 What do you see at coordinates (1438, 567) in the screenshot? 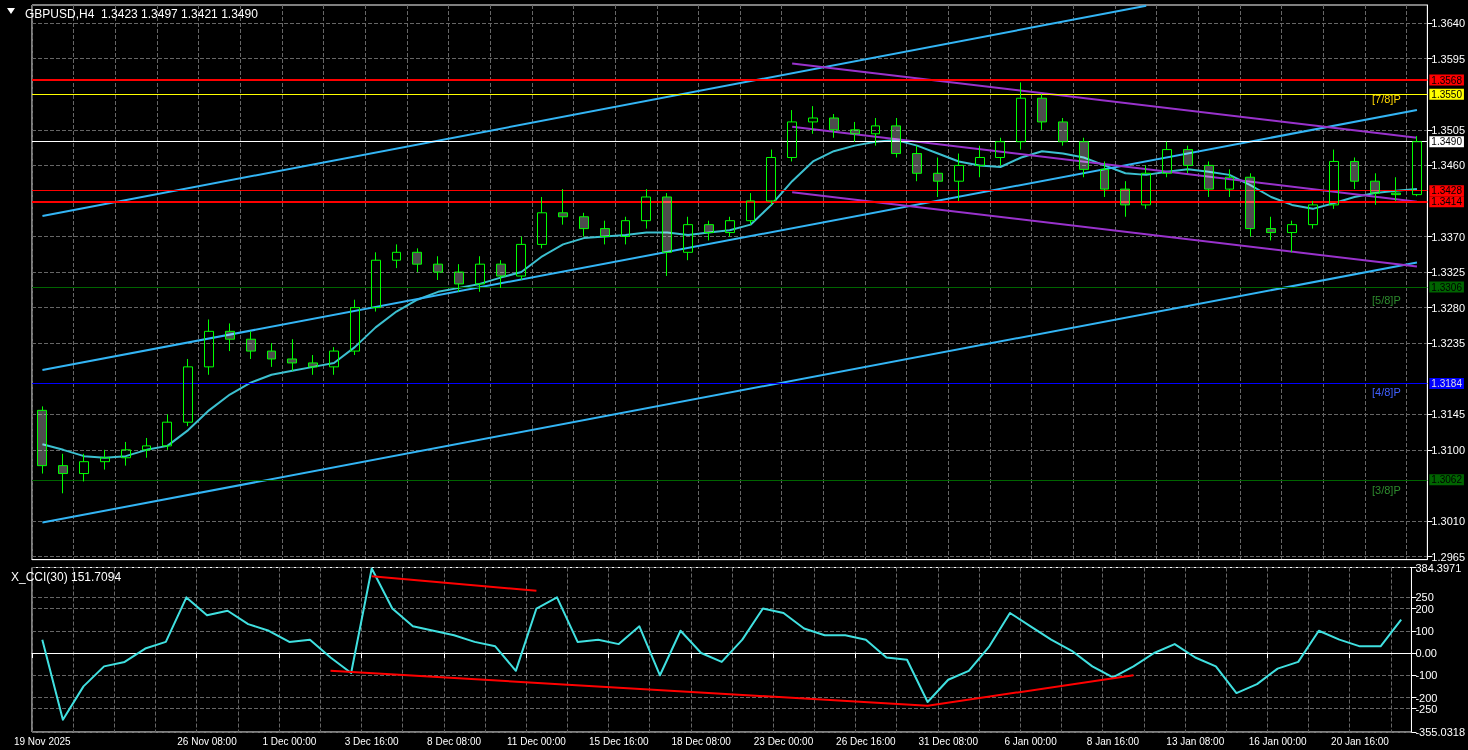
I see `y-tick-label: 384.3971` at bounding box center [1438, 567].